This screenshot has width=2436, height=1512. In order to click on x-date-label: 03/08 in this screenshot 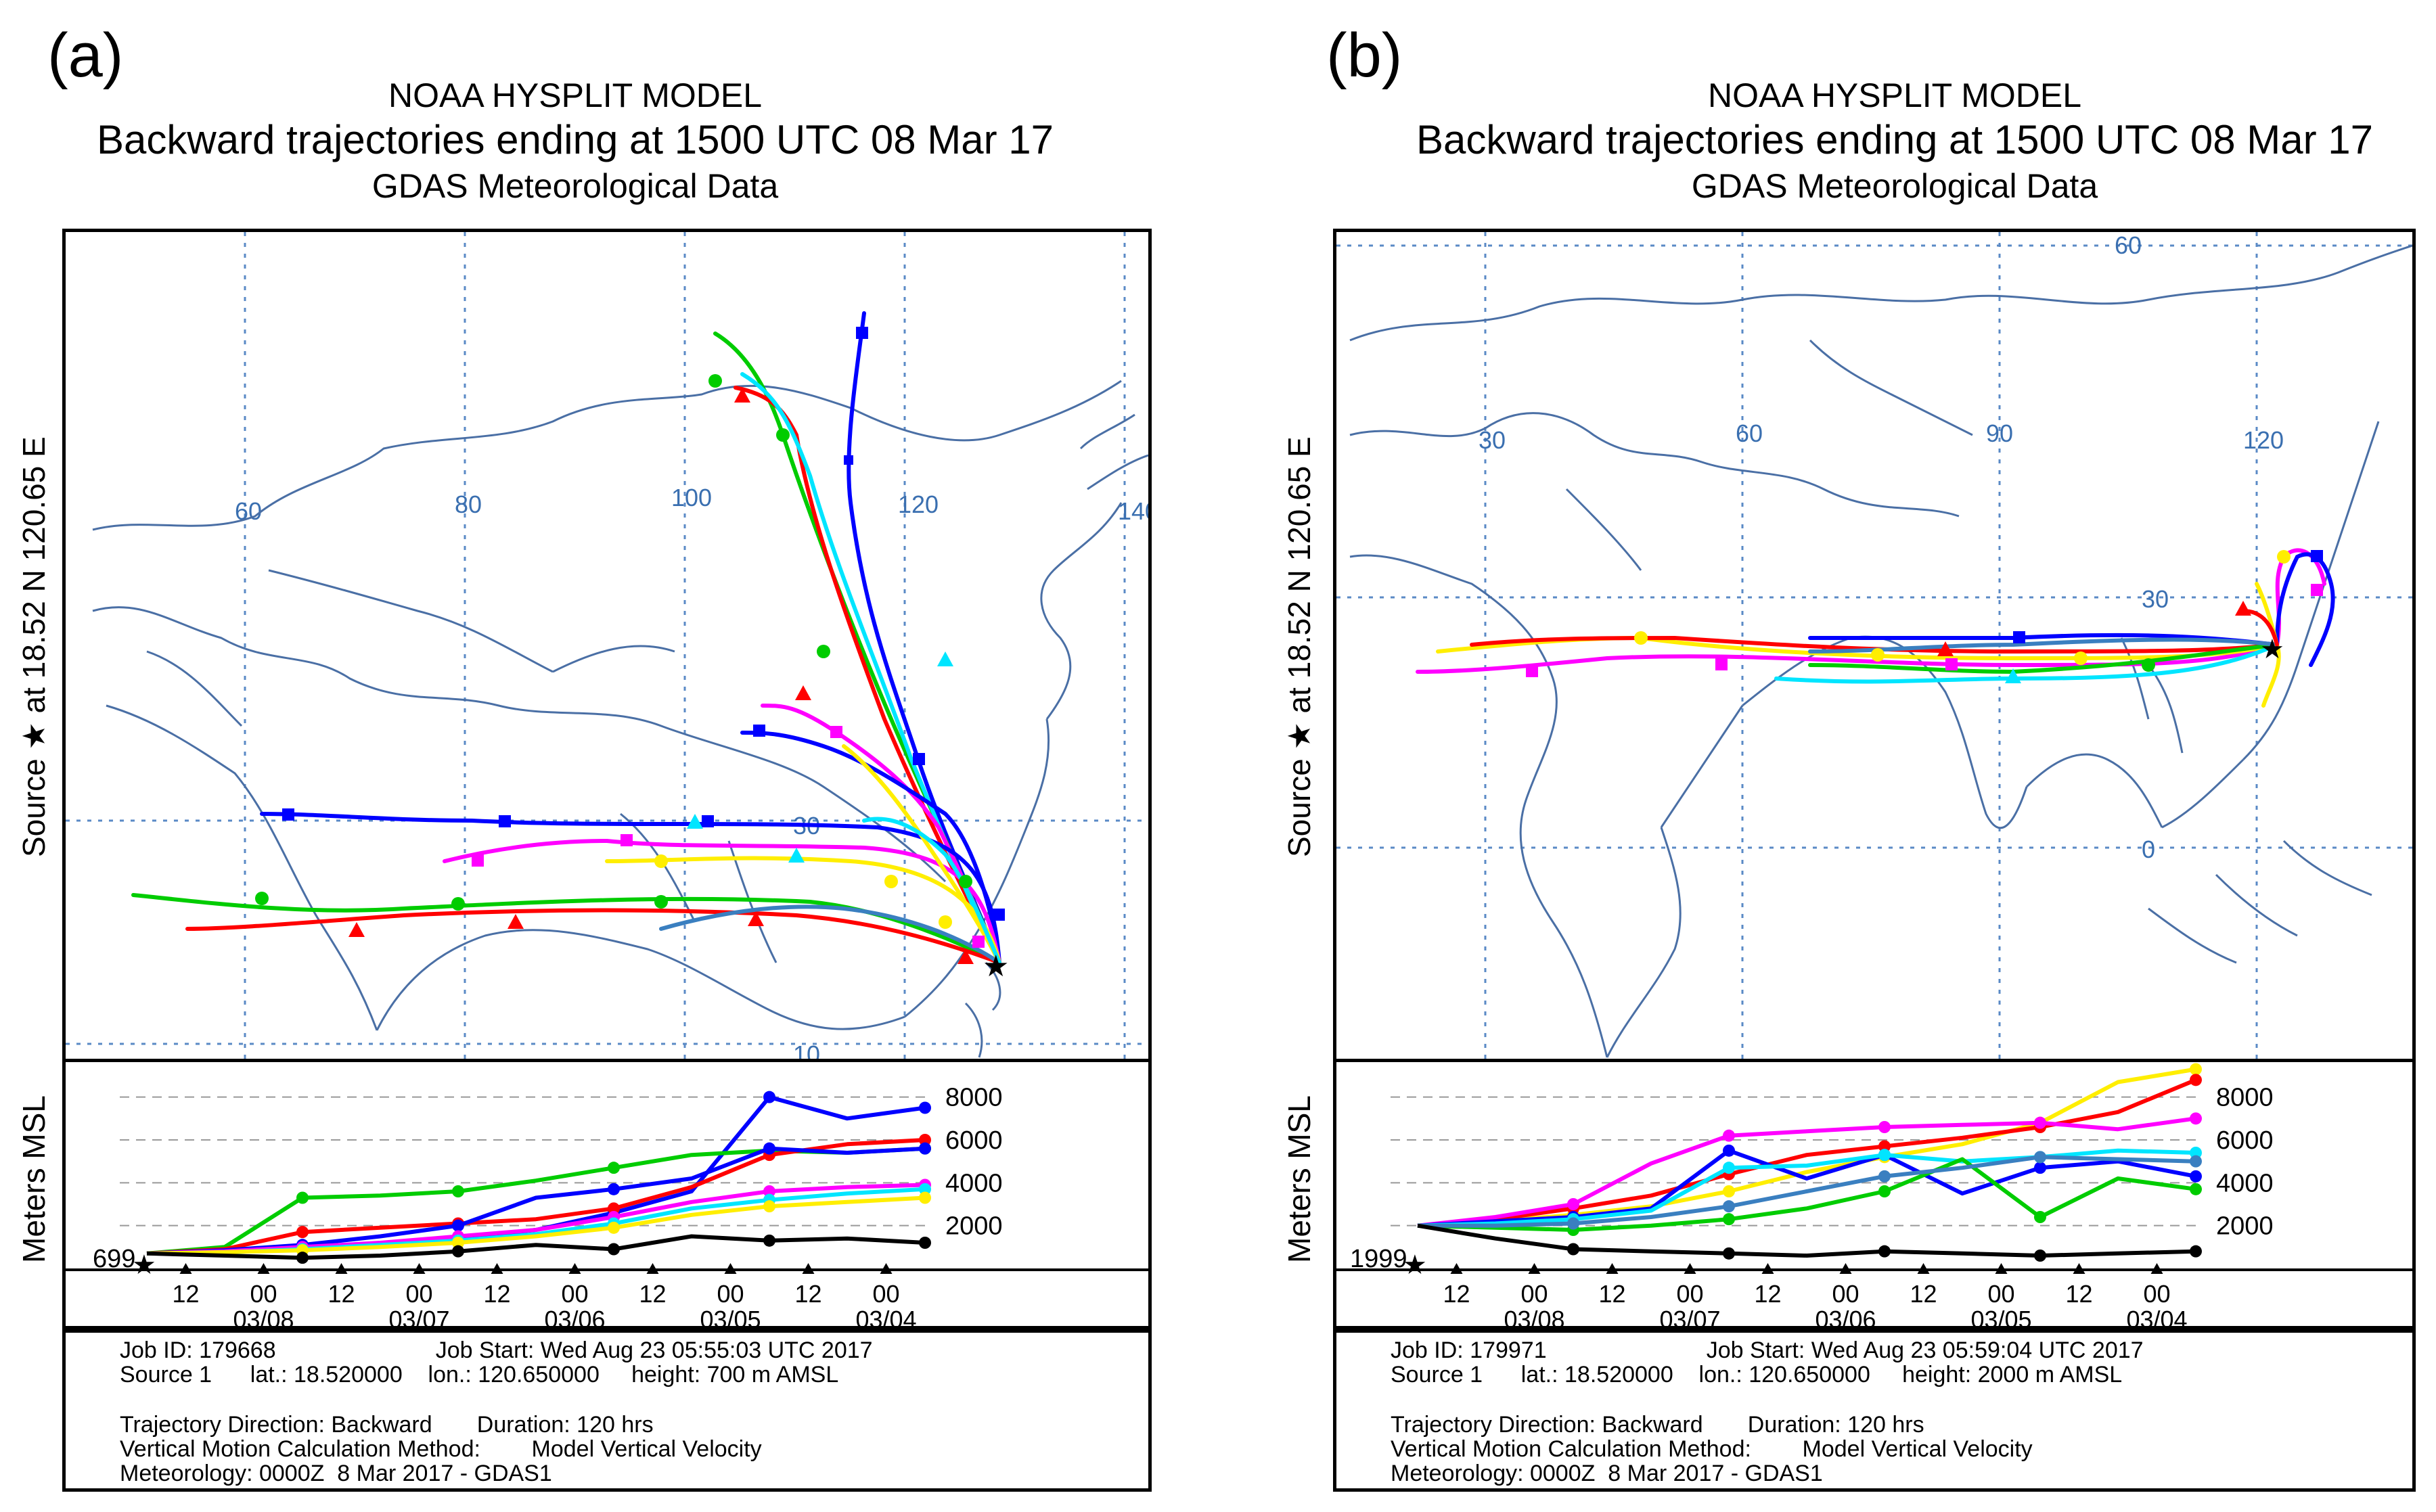, I will do `click(1534, 1316)`.